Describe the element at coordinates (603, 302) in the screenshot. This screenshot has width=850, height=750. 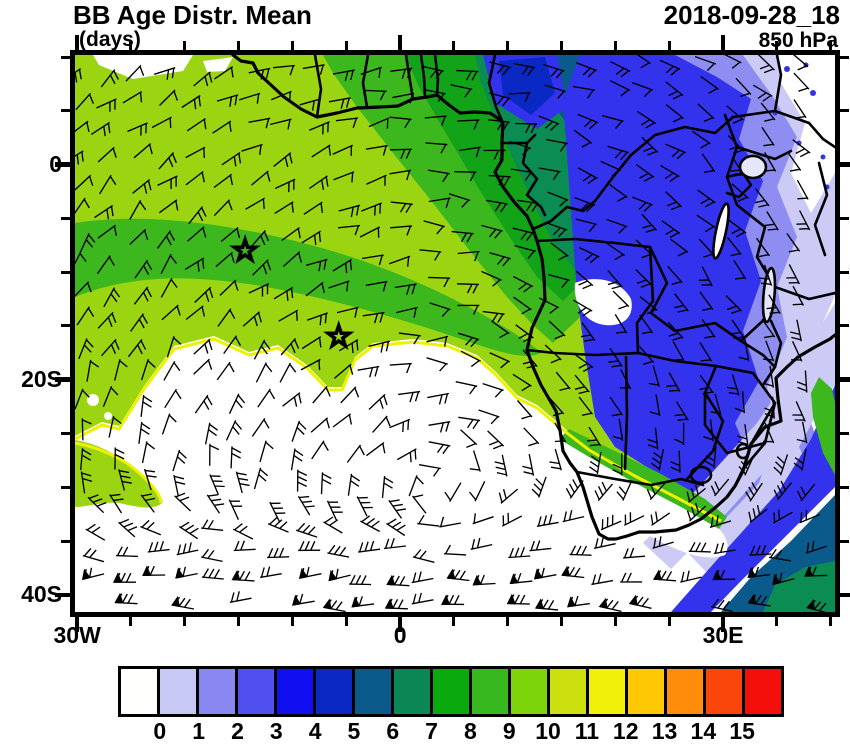
I see `region-white-blob-zambia` at that location.